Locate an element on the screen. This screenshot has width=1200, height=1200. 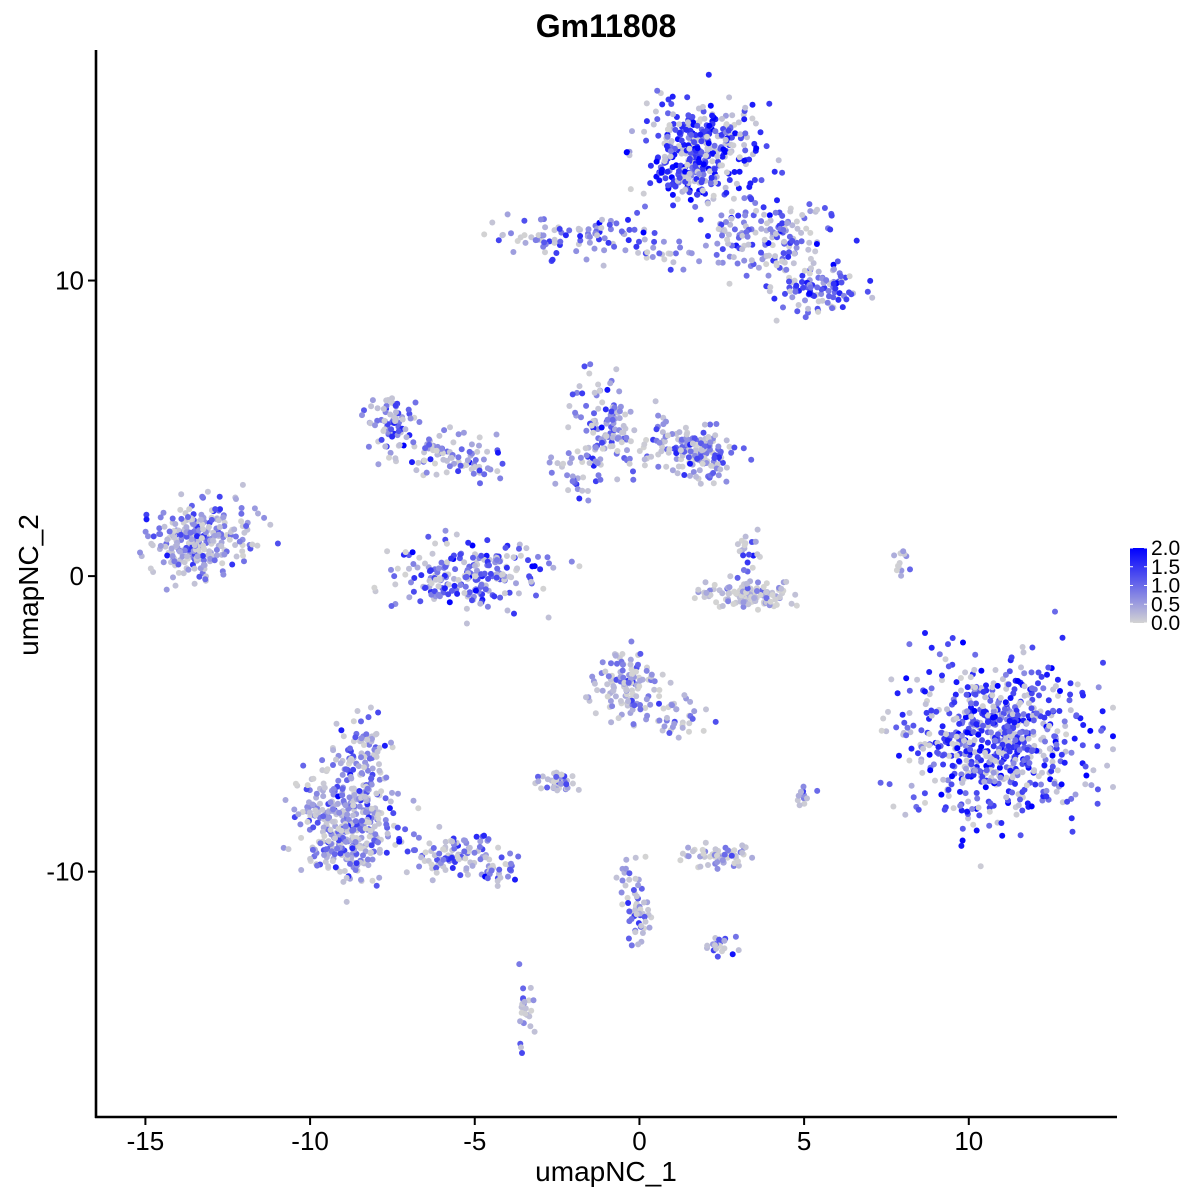
x-tick-label: 0 is located at coordinates (639, 1141).